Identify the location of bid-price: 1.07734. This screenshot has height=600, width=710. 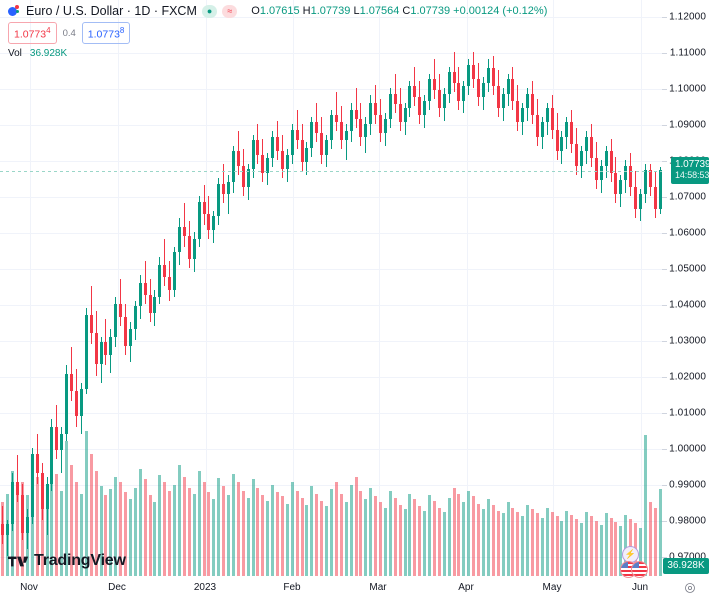
(32, 33).